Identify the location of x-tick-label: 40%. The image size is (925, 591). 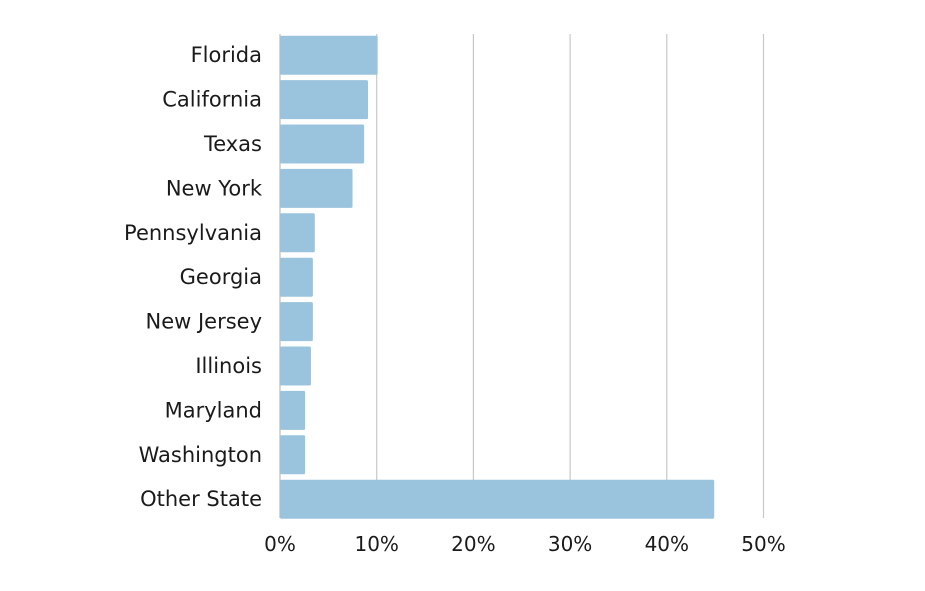
(667, 544).